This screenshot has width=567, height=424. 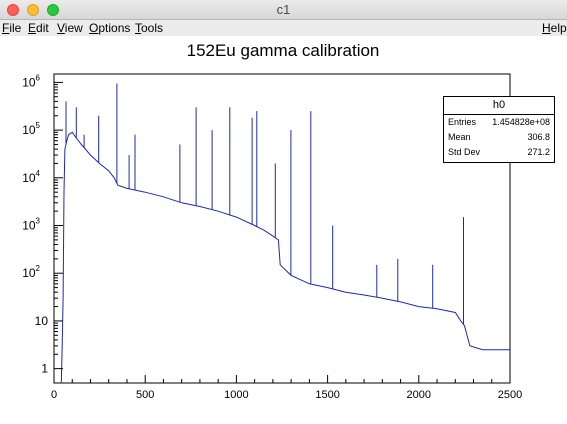 What do you see at coordinates (13, 10) in the screenshot?
I see `close-window-button` at bounding box center [13, 10].